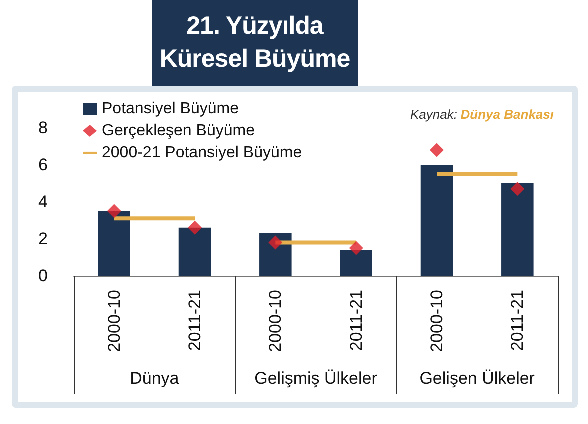  I want to click on y-tick-label: 2, so click(43, 239).